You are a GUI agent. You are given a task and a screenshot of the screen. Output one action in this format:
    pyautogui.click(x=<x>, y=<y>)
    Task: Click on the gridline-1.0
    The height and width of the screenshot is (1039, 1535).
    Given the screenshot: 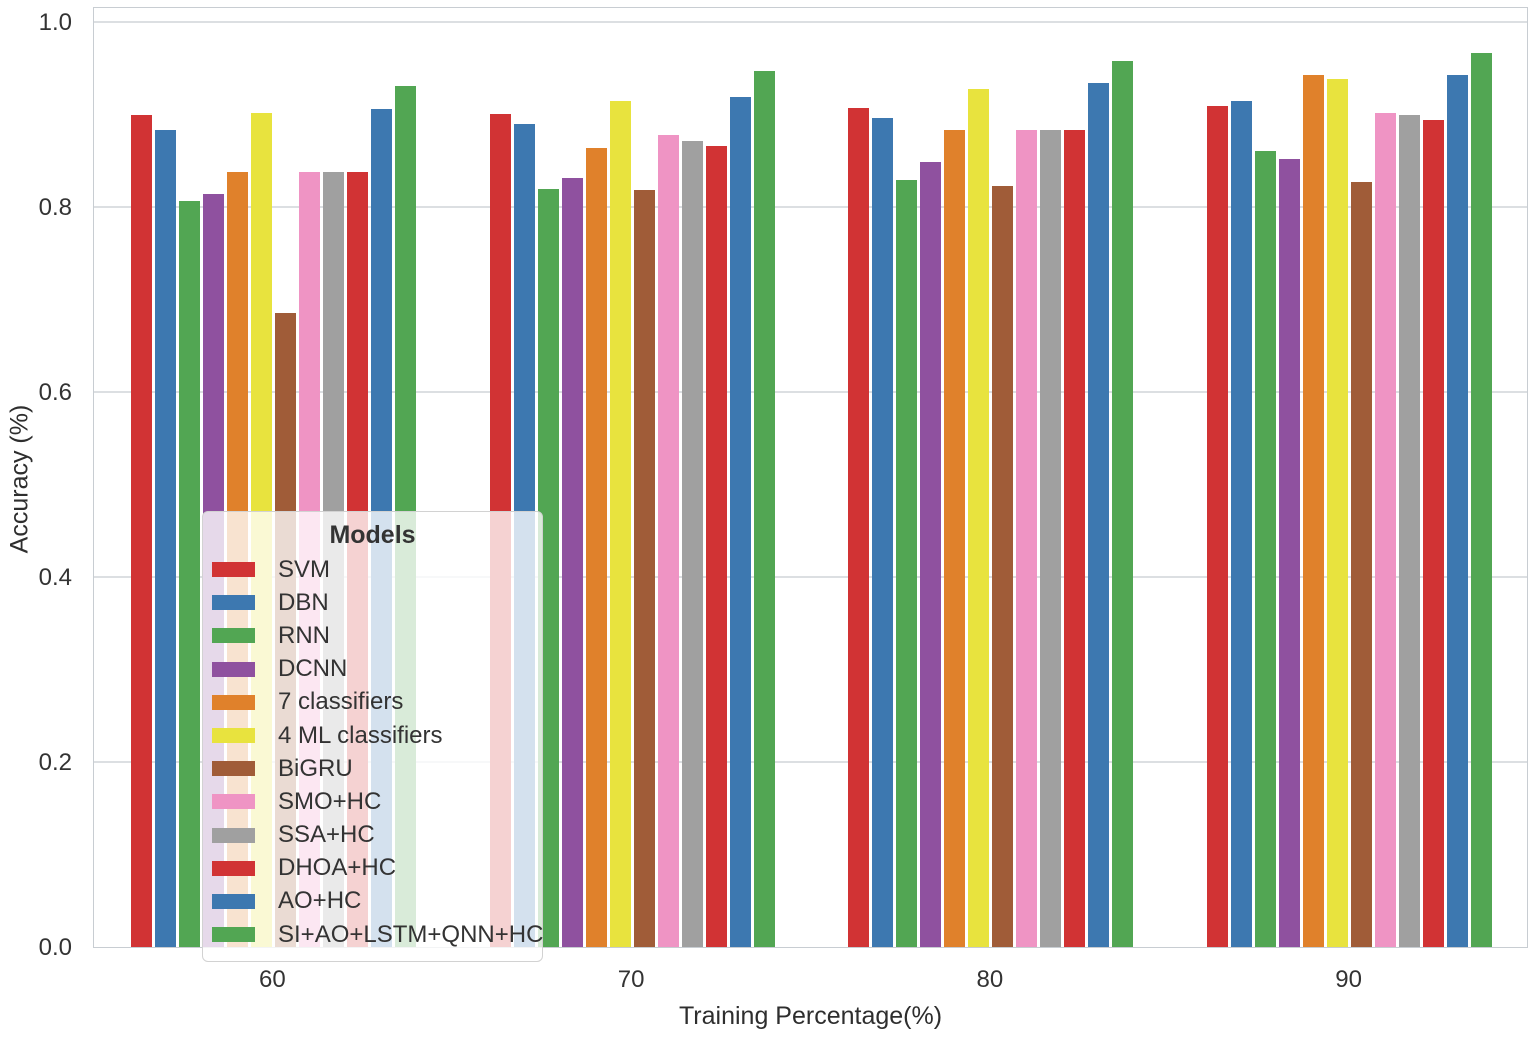 What is the action you would take?
    pyautogui.click(x=810, y=22)
    